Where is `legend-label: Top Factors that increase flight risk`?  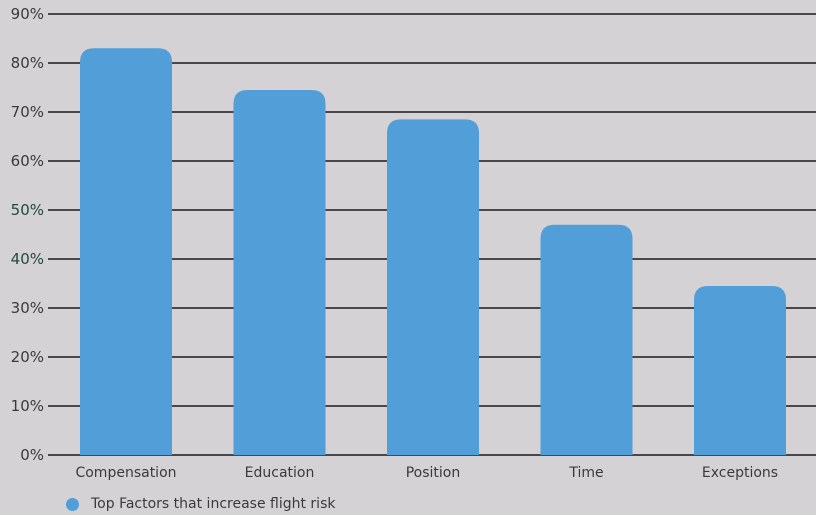 legend-label: Top Factors that increase flight risk is located at coordinates (213, 504).